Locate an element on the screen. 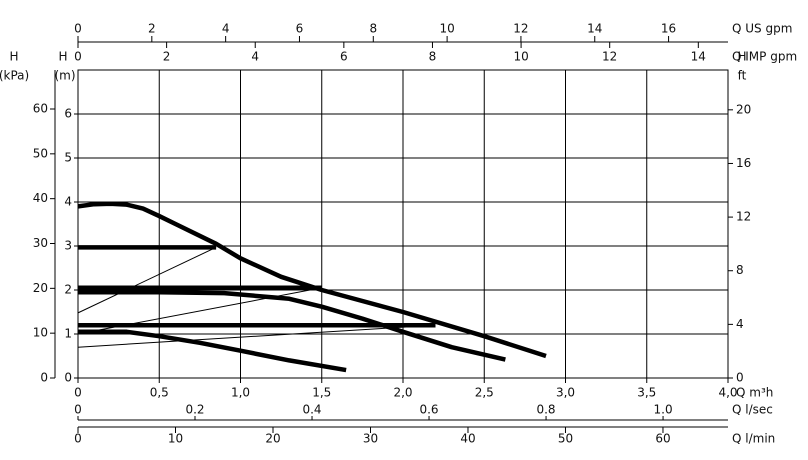  x-tick-label: 2,5 is located at coordinates (484, 393).